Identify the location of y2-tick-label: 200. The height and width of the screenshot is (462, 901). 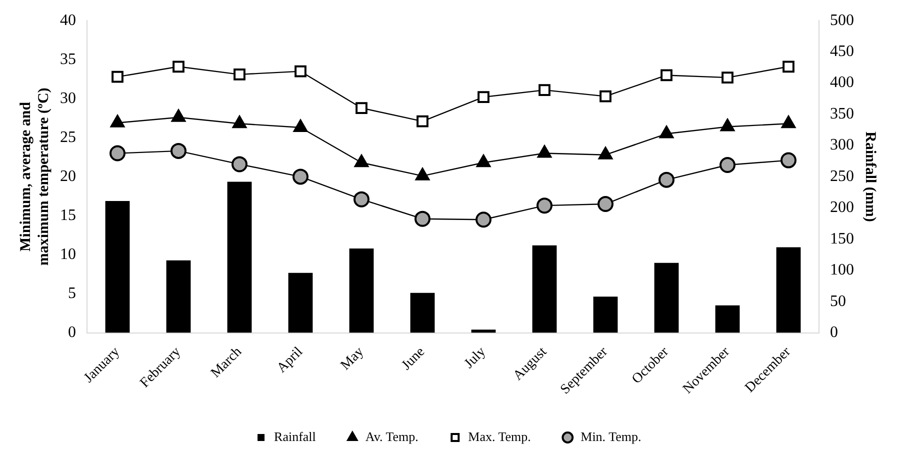
(842, 207).